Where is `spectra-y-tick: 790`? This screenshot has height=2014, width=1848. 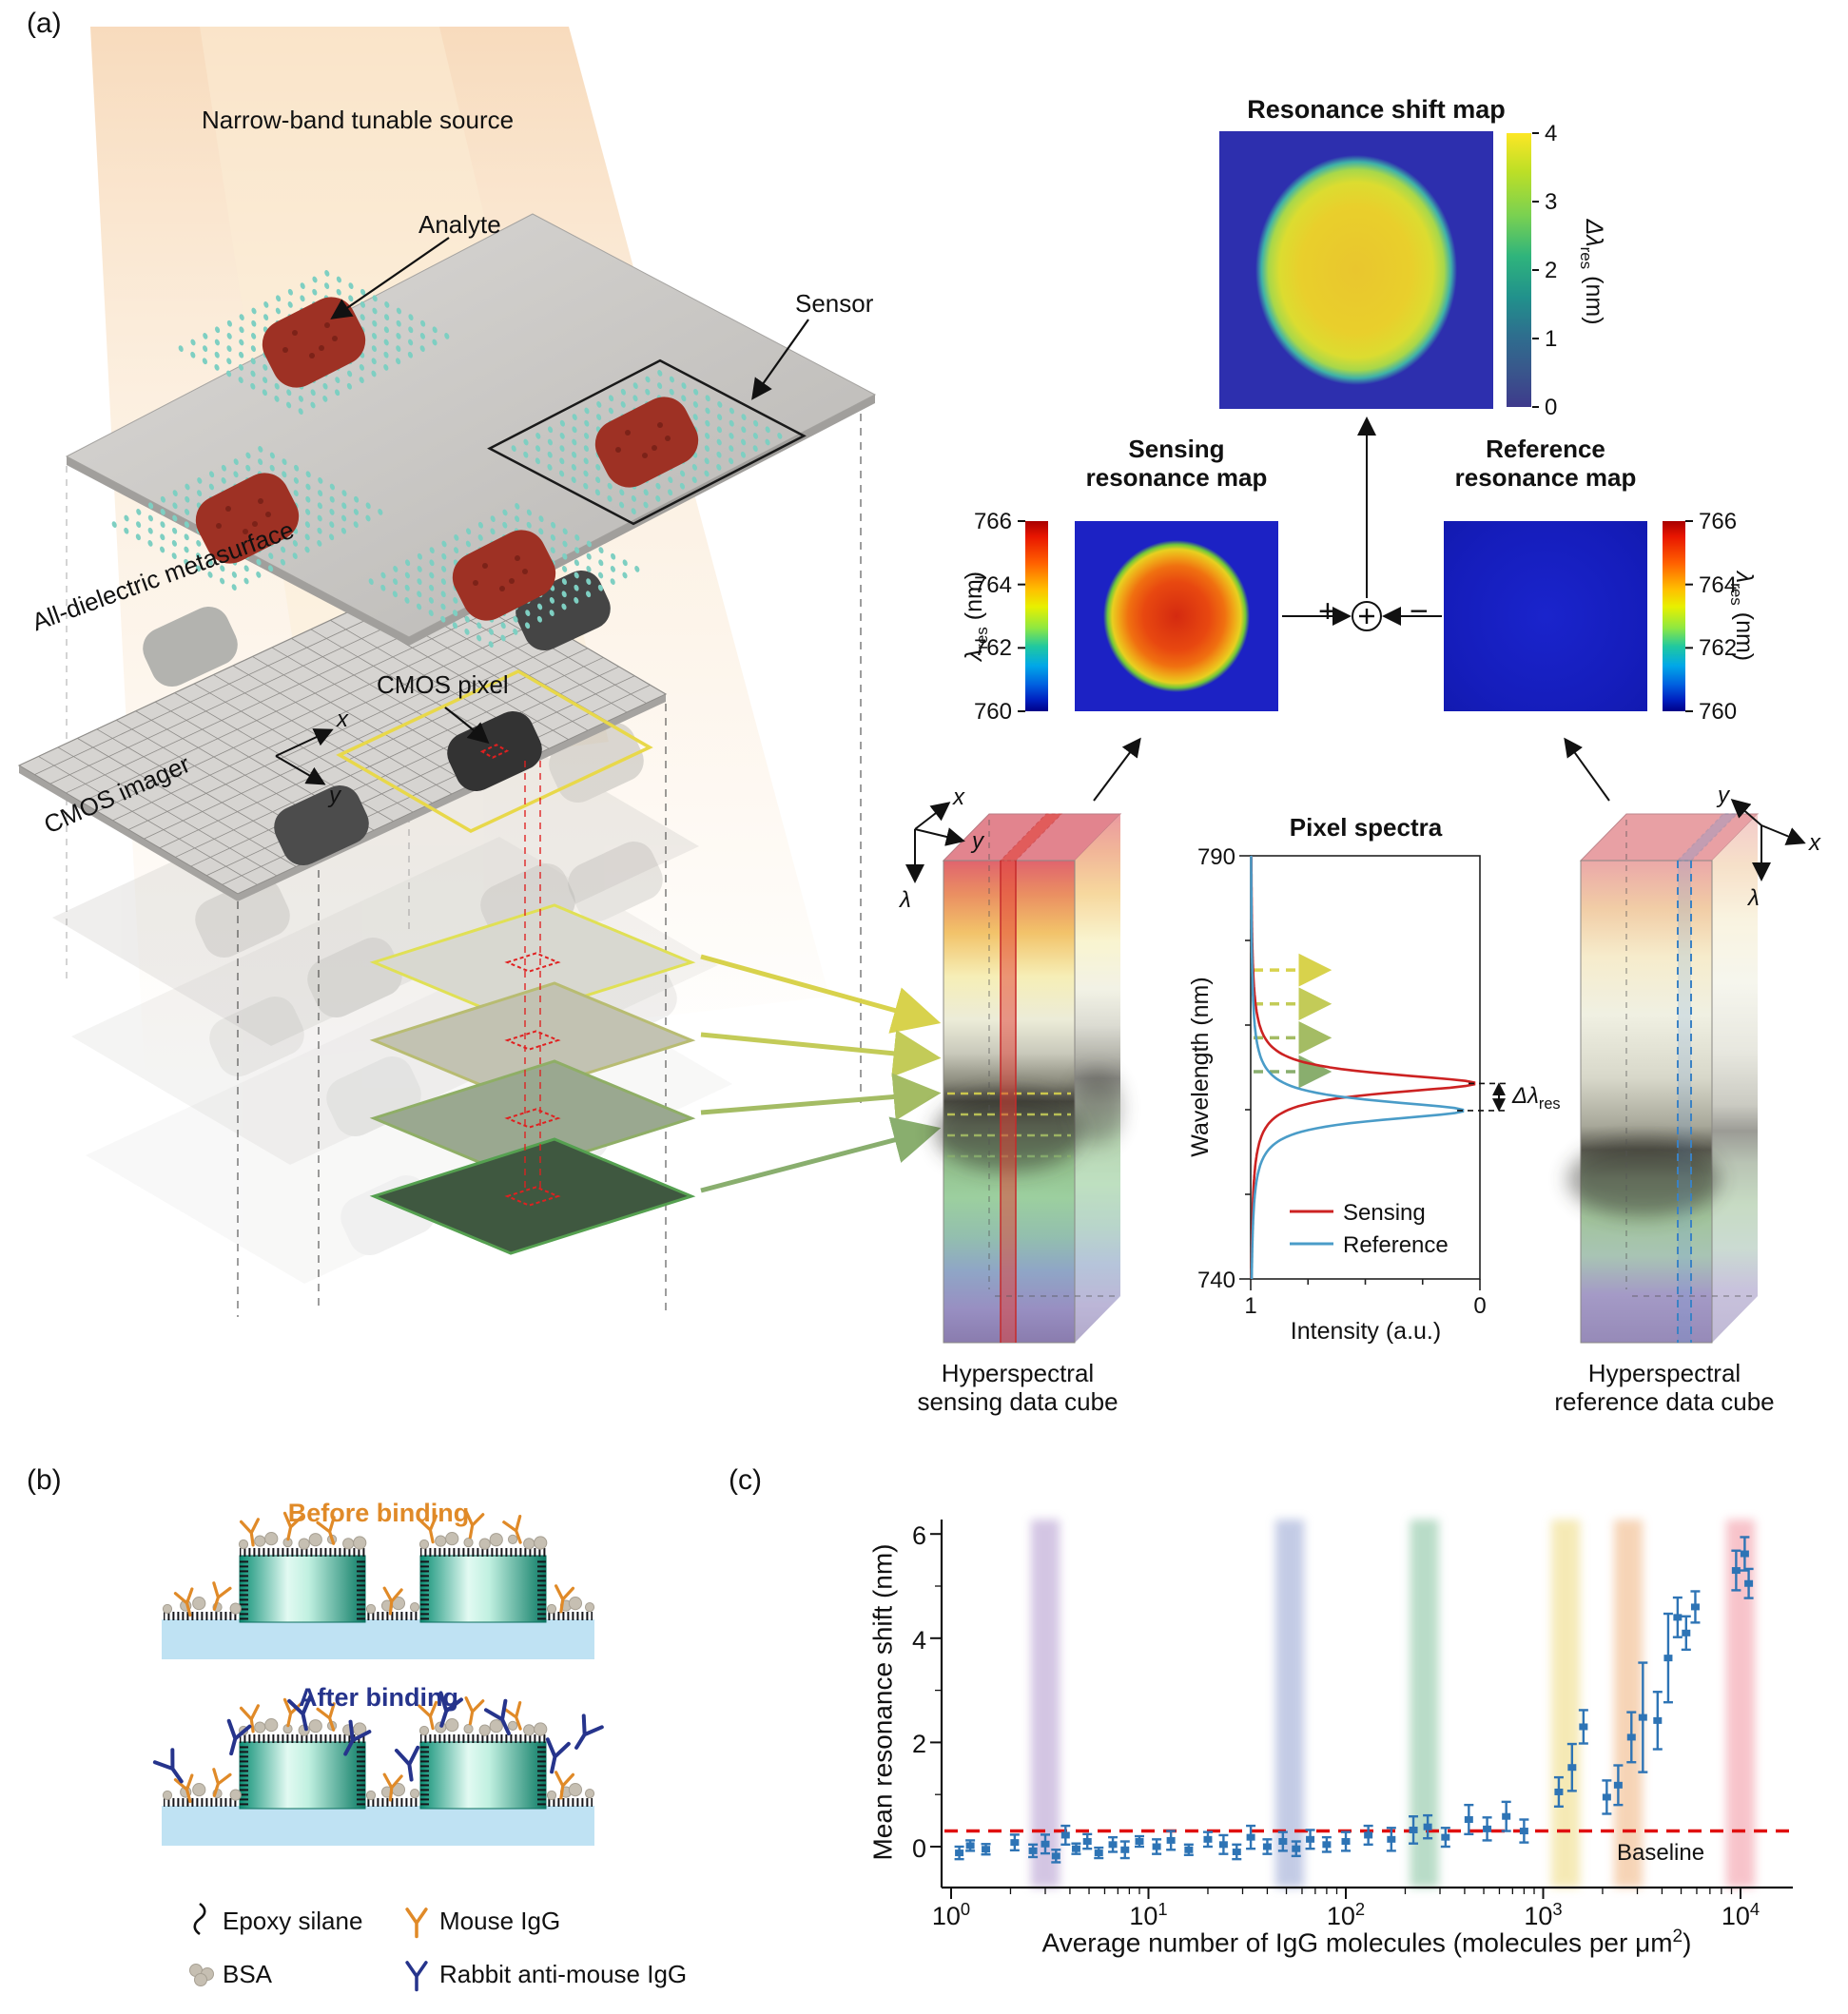
spectra-y-tick: 790 is located at coordinates (1215, 857).